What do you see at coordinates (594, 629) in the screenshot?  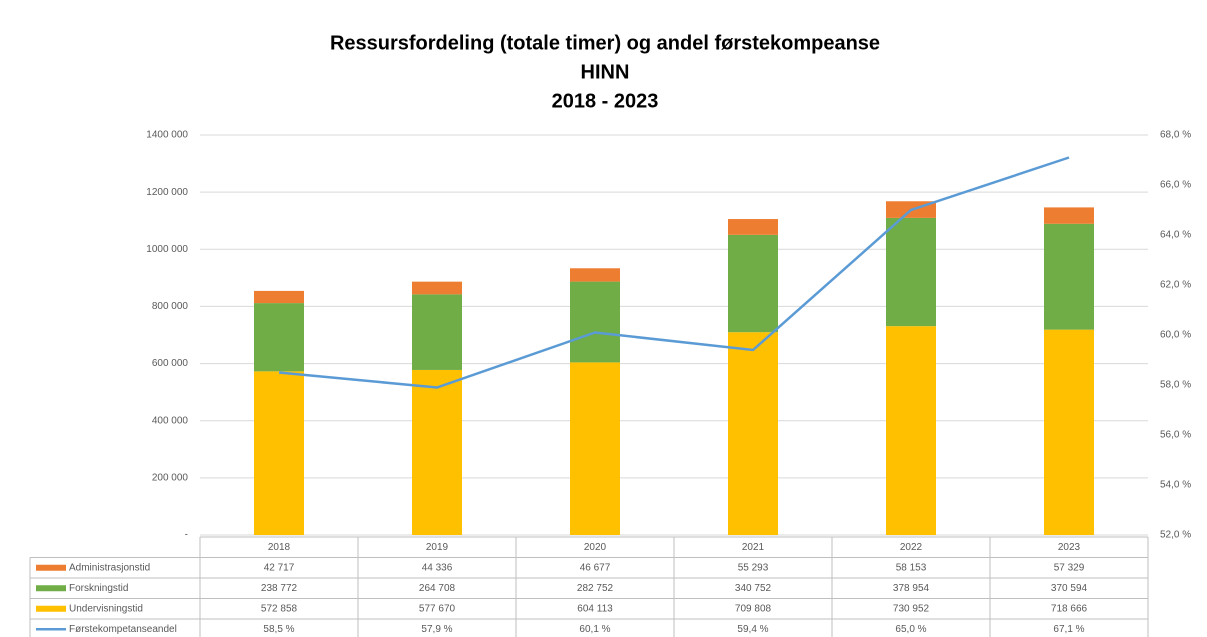 I see `table-value: 60,1 %` at bounding box center [594, 629].